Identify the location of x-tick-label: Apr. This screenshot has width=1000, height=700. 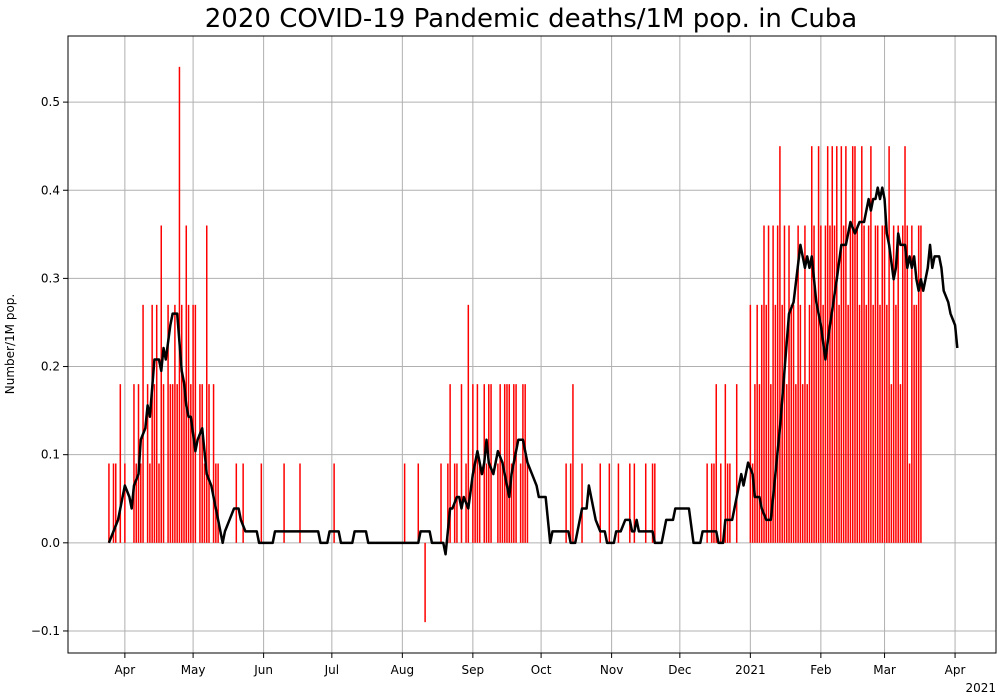
(955, 670).